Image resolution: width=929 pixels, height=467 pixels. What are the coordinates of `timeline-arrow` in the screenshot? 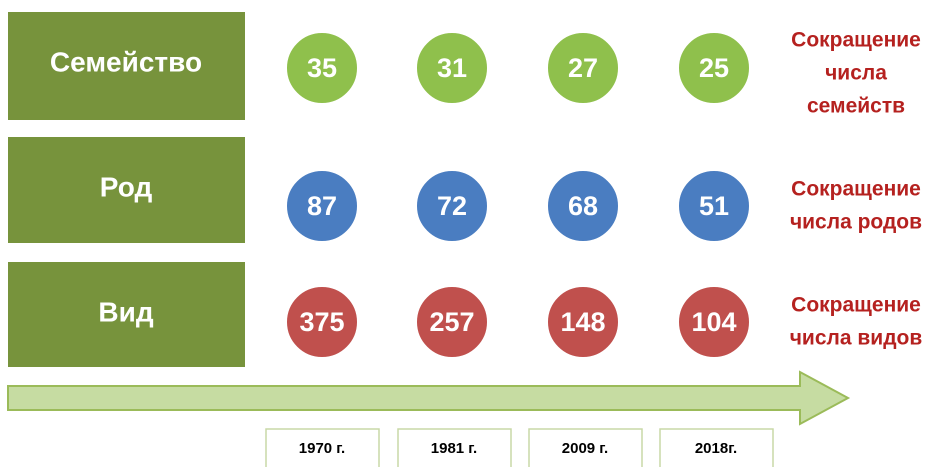 It's located at (429, 398).